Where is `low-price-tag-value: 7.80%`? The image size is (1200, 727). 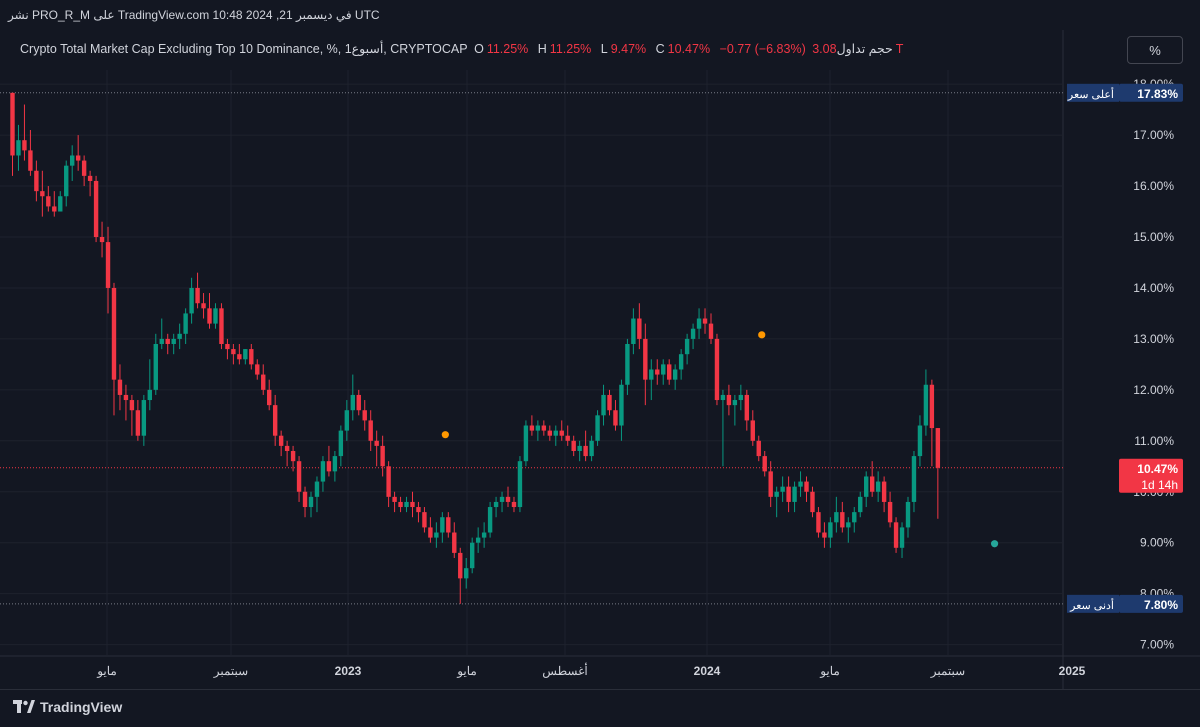 low-price-tag-value: 7.80% is located at coordinates (1161, 605).